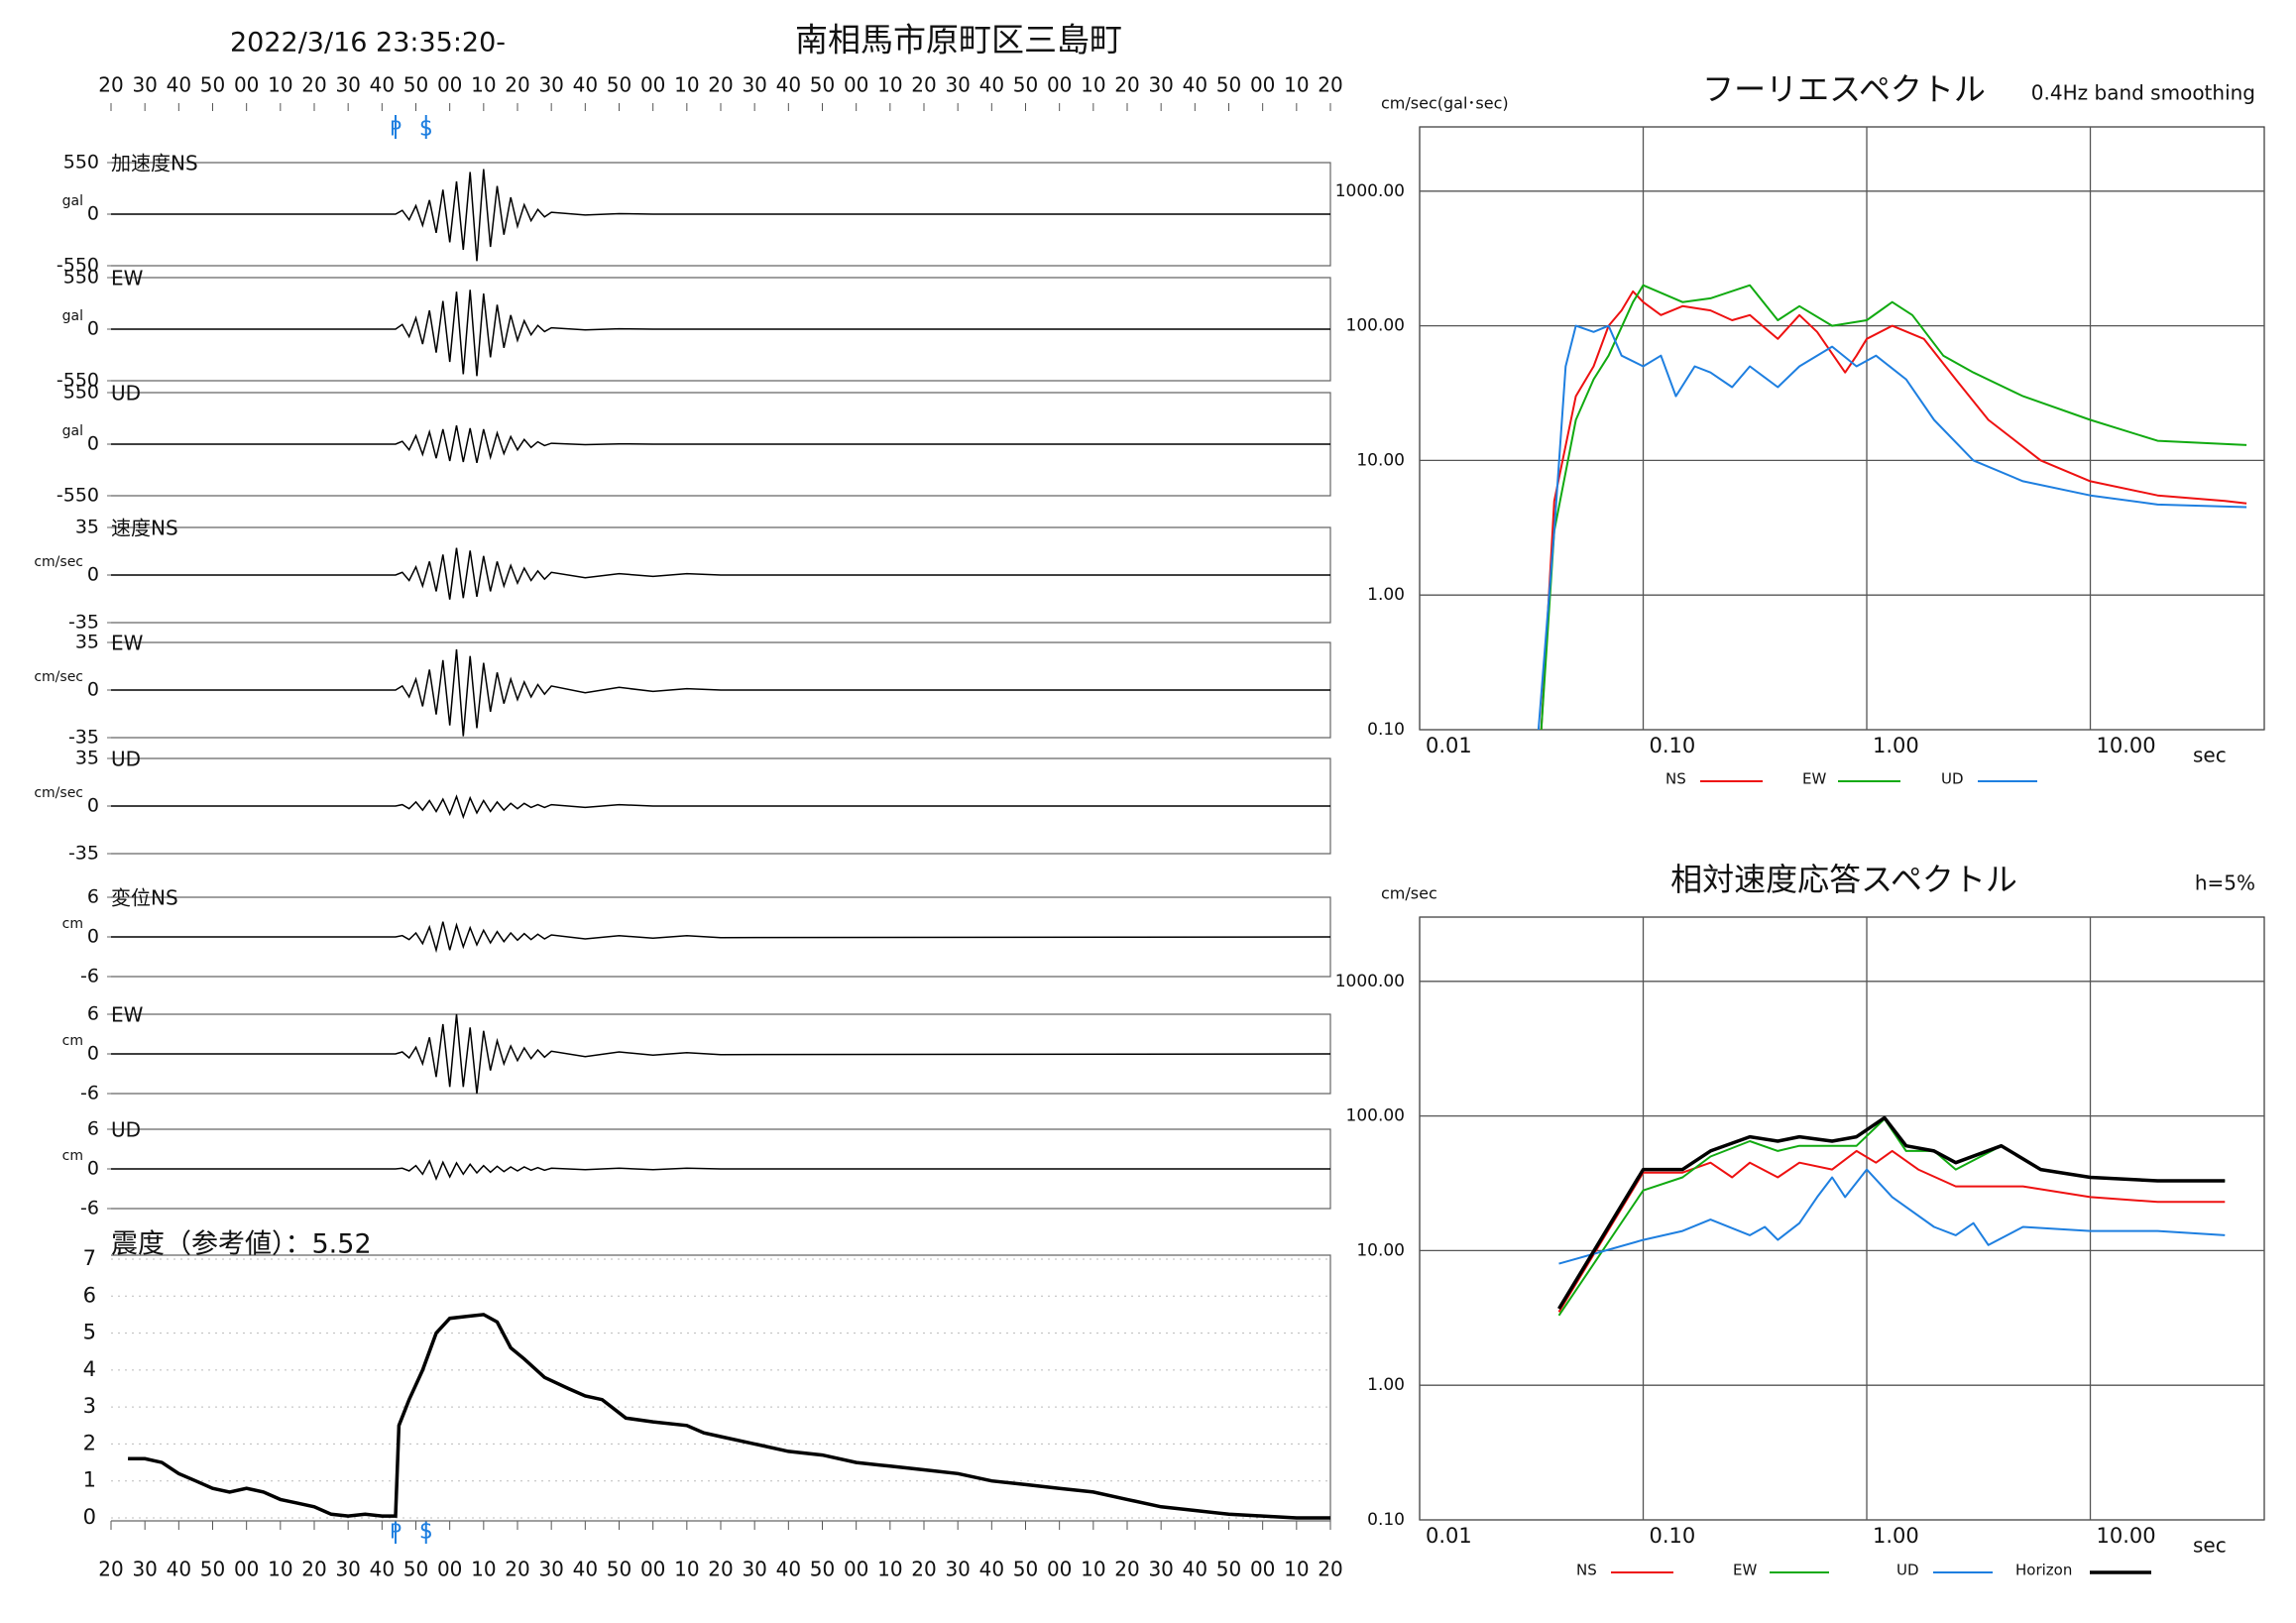  What do you see at coordinates (155, 163) in the screenshot?
I see `panel-label: 加速度NS` at bounding box center [155, 163].